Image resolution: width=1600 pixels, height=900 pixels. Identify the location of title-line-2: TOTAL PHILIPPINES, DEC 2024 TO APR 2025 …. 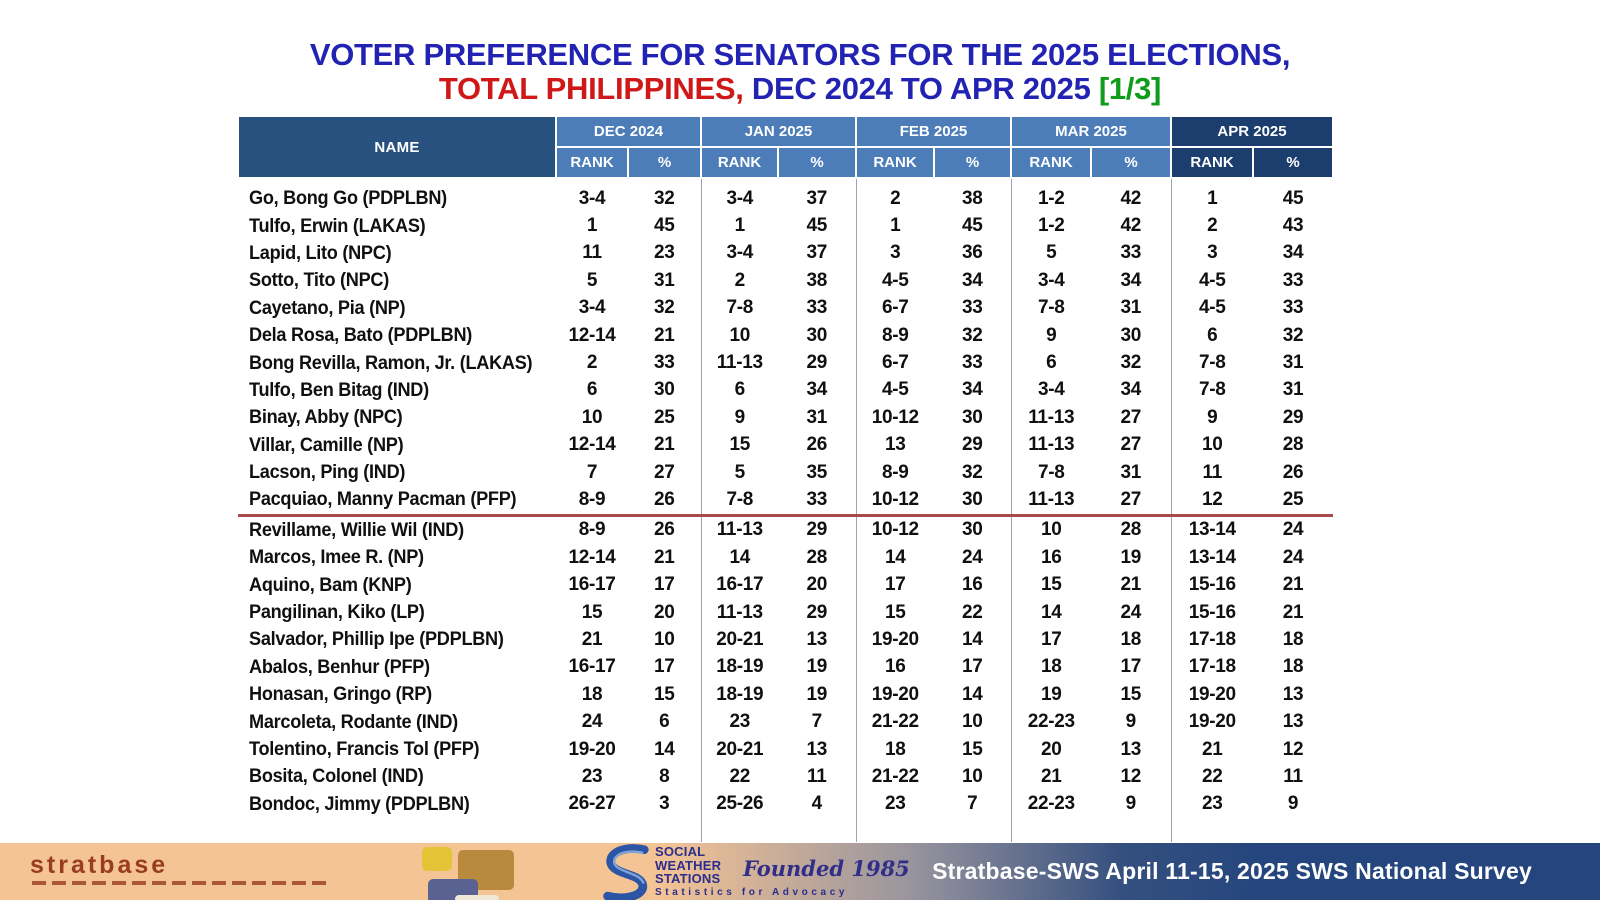
(800, 89).